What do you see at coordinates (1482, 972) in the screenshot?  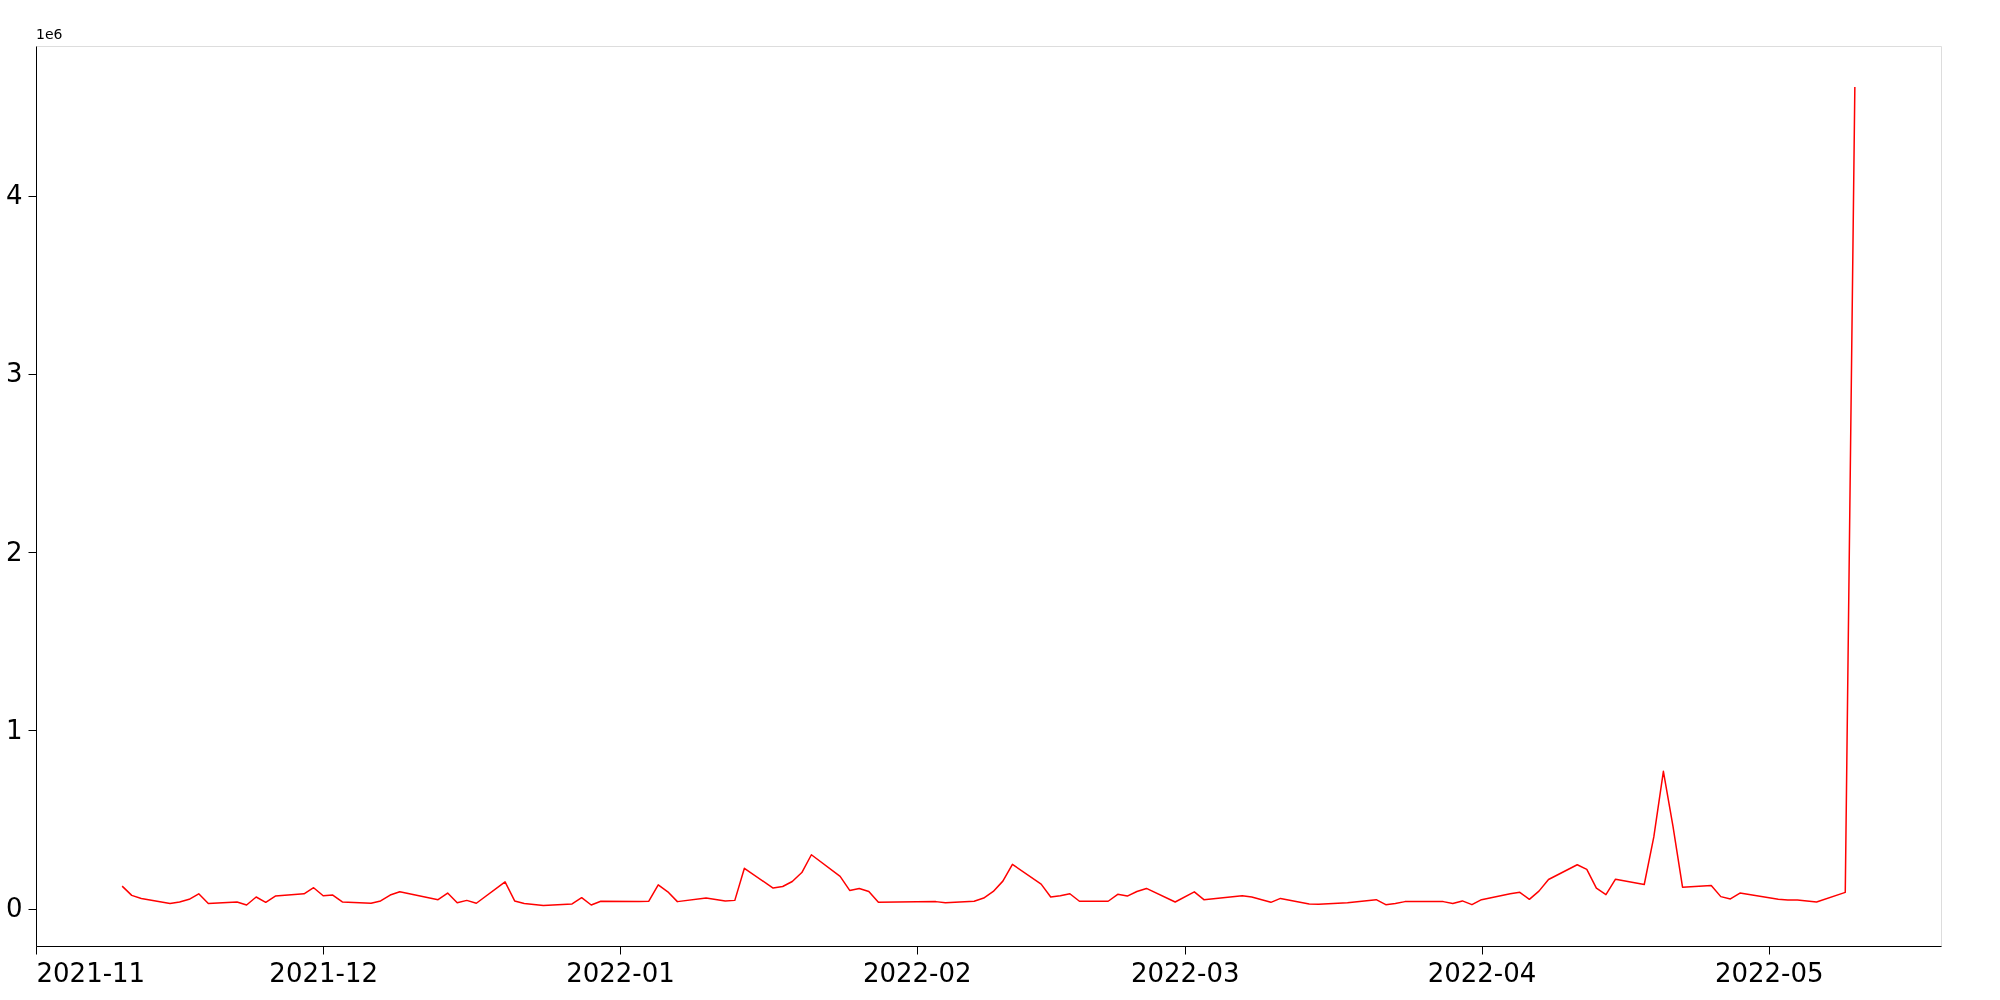 I see `x-tick-label: 2022-04` at bounding box center [1482, 972].